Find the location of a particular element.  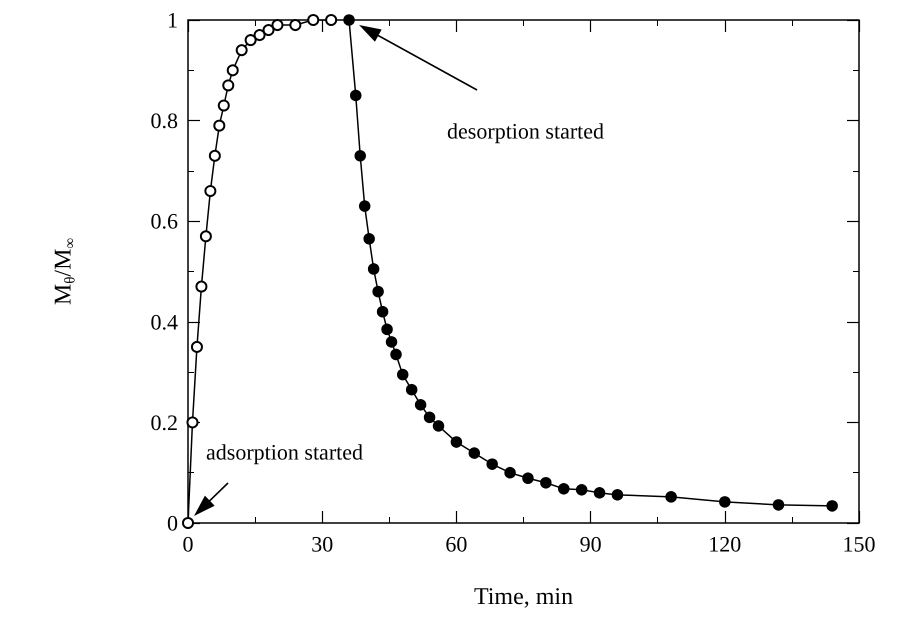

x-axis-title: Time, min is located at coordinates (524, 597).